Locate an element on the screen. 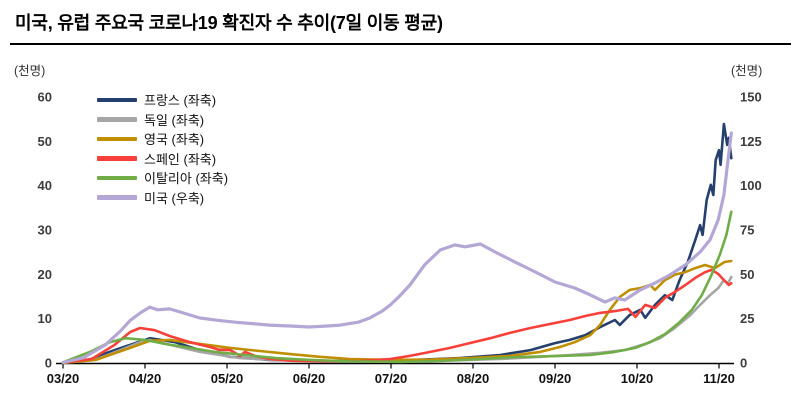 Image resolution: width=800 pixels, height=401 pixels. legend-swatch-uk is located at coordinates (117, 138).